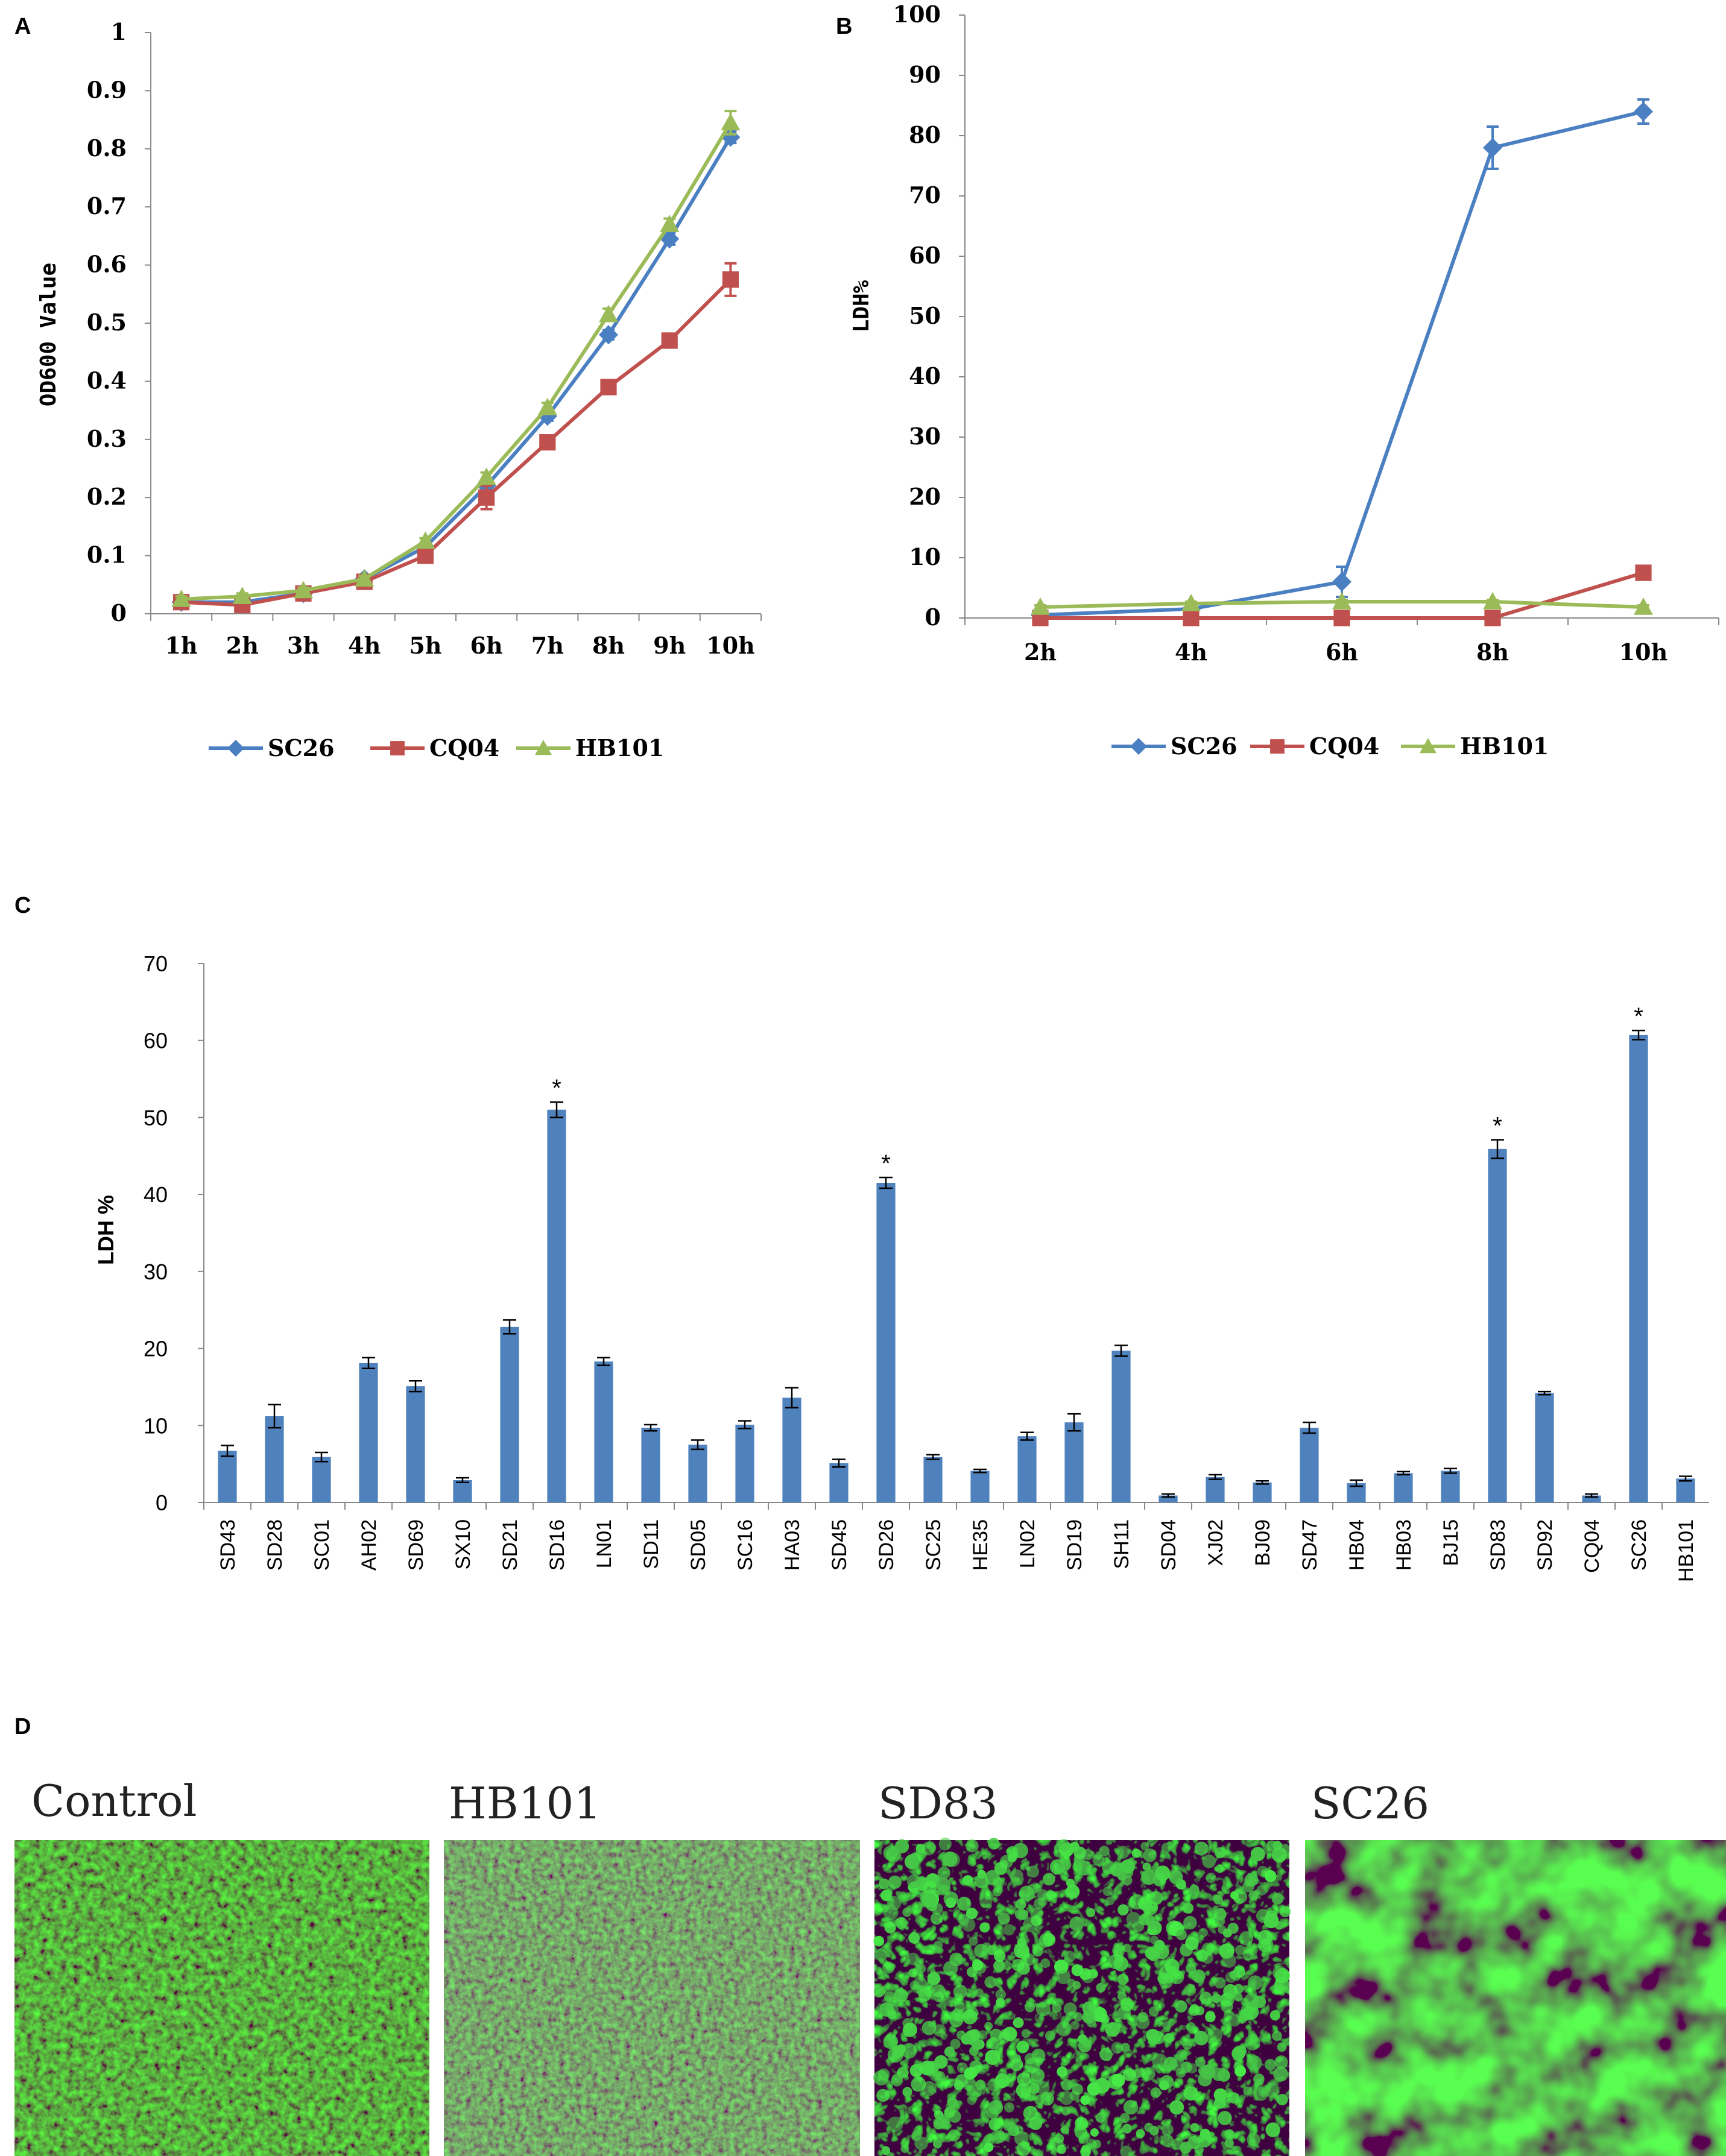 This screenshot has width=1726, height=2156. What do you see at coordinates (156, 1194) in the screenshot?
I see `y-tick-label: 40` at bounding box center [156, 1194].